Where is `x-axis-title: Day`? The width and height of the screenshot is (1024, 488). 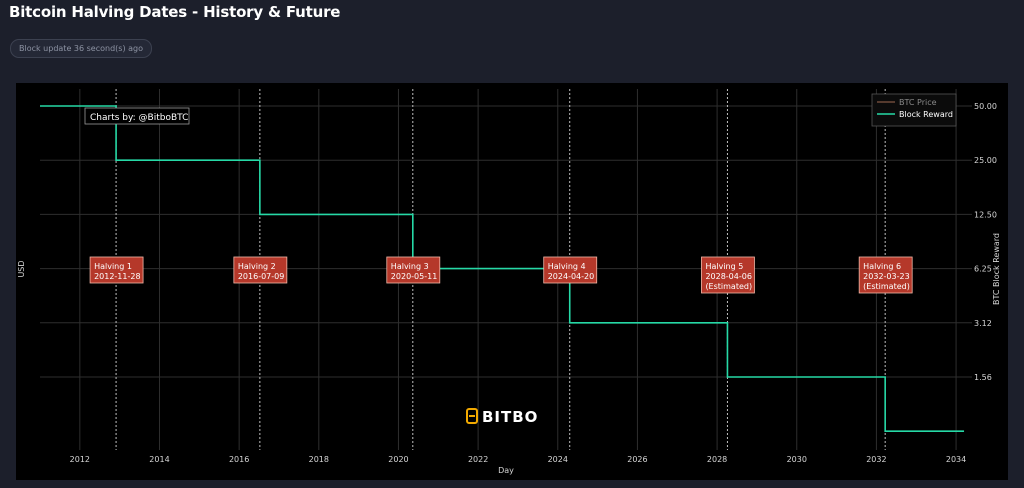
x-axis-title: Day is located at coordinates (506, 470).